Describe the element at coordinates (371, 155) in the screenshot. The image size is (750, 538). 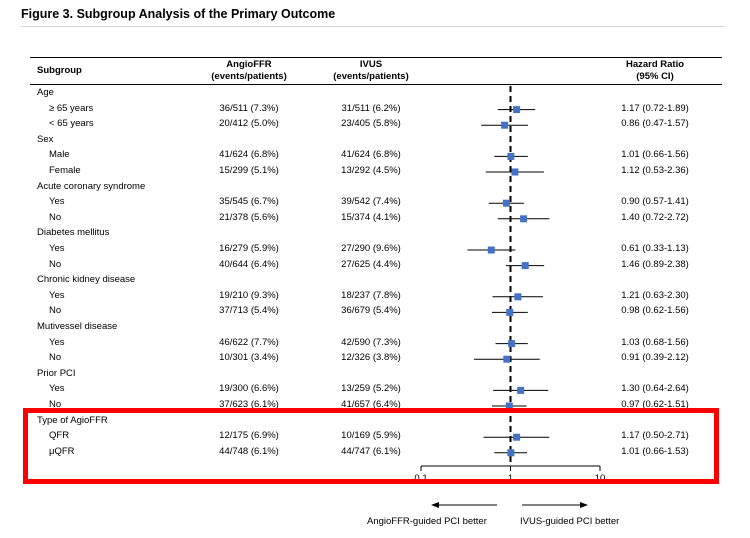
I see `ivus-events: 41/624 (6.8%)` at that location.